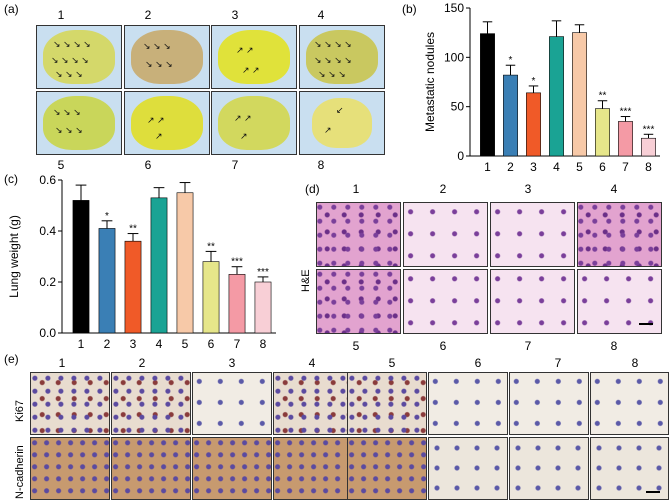 The image size is (669, 500). I want to click on panel-d-label: (d), so click(312, 189).